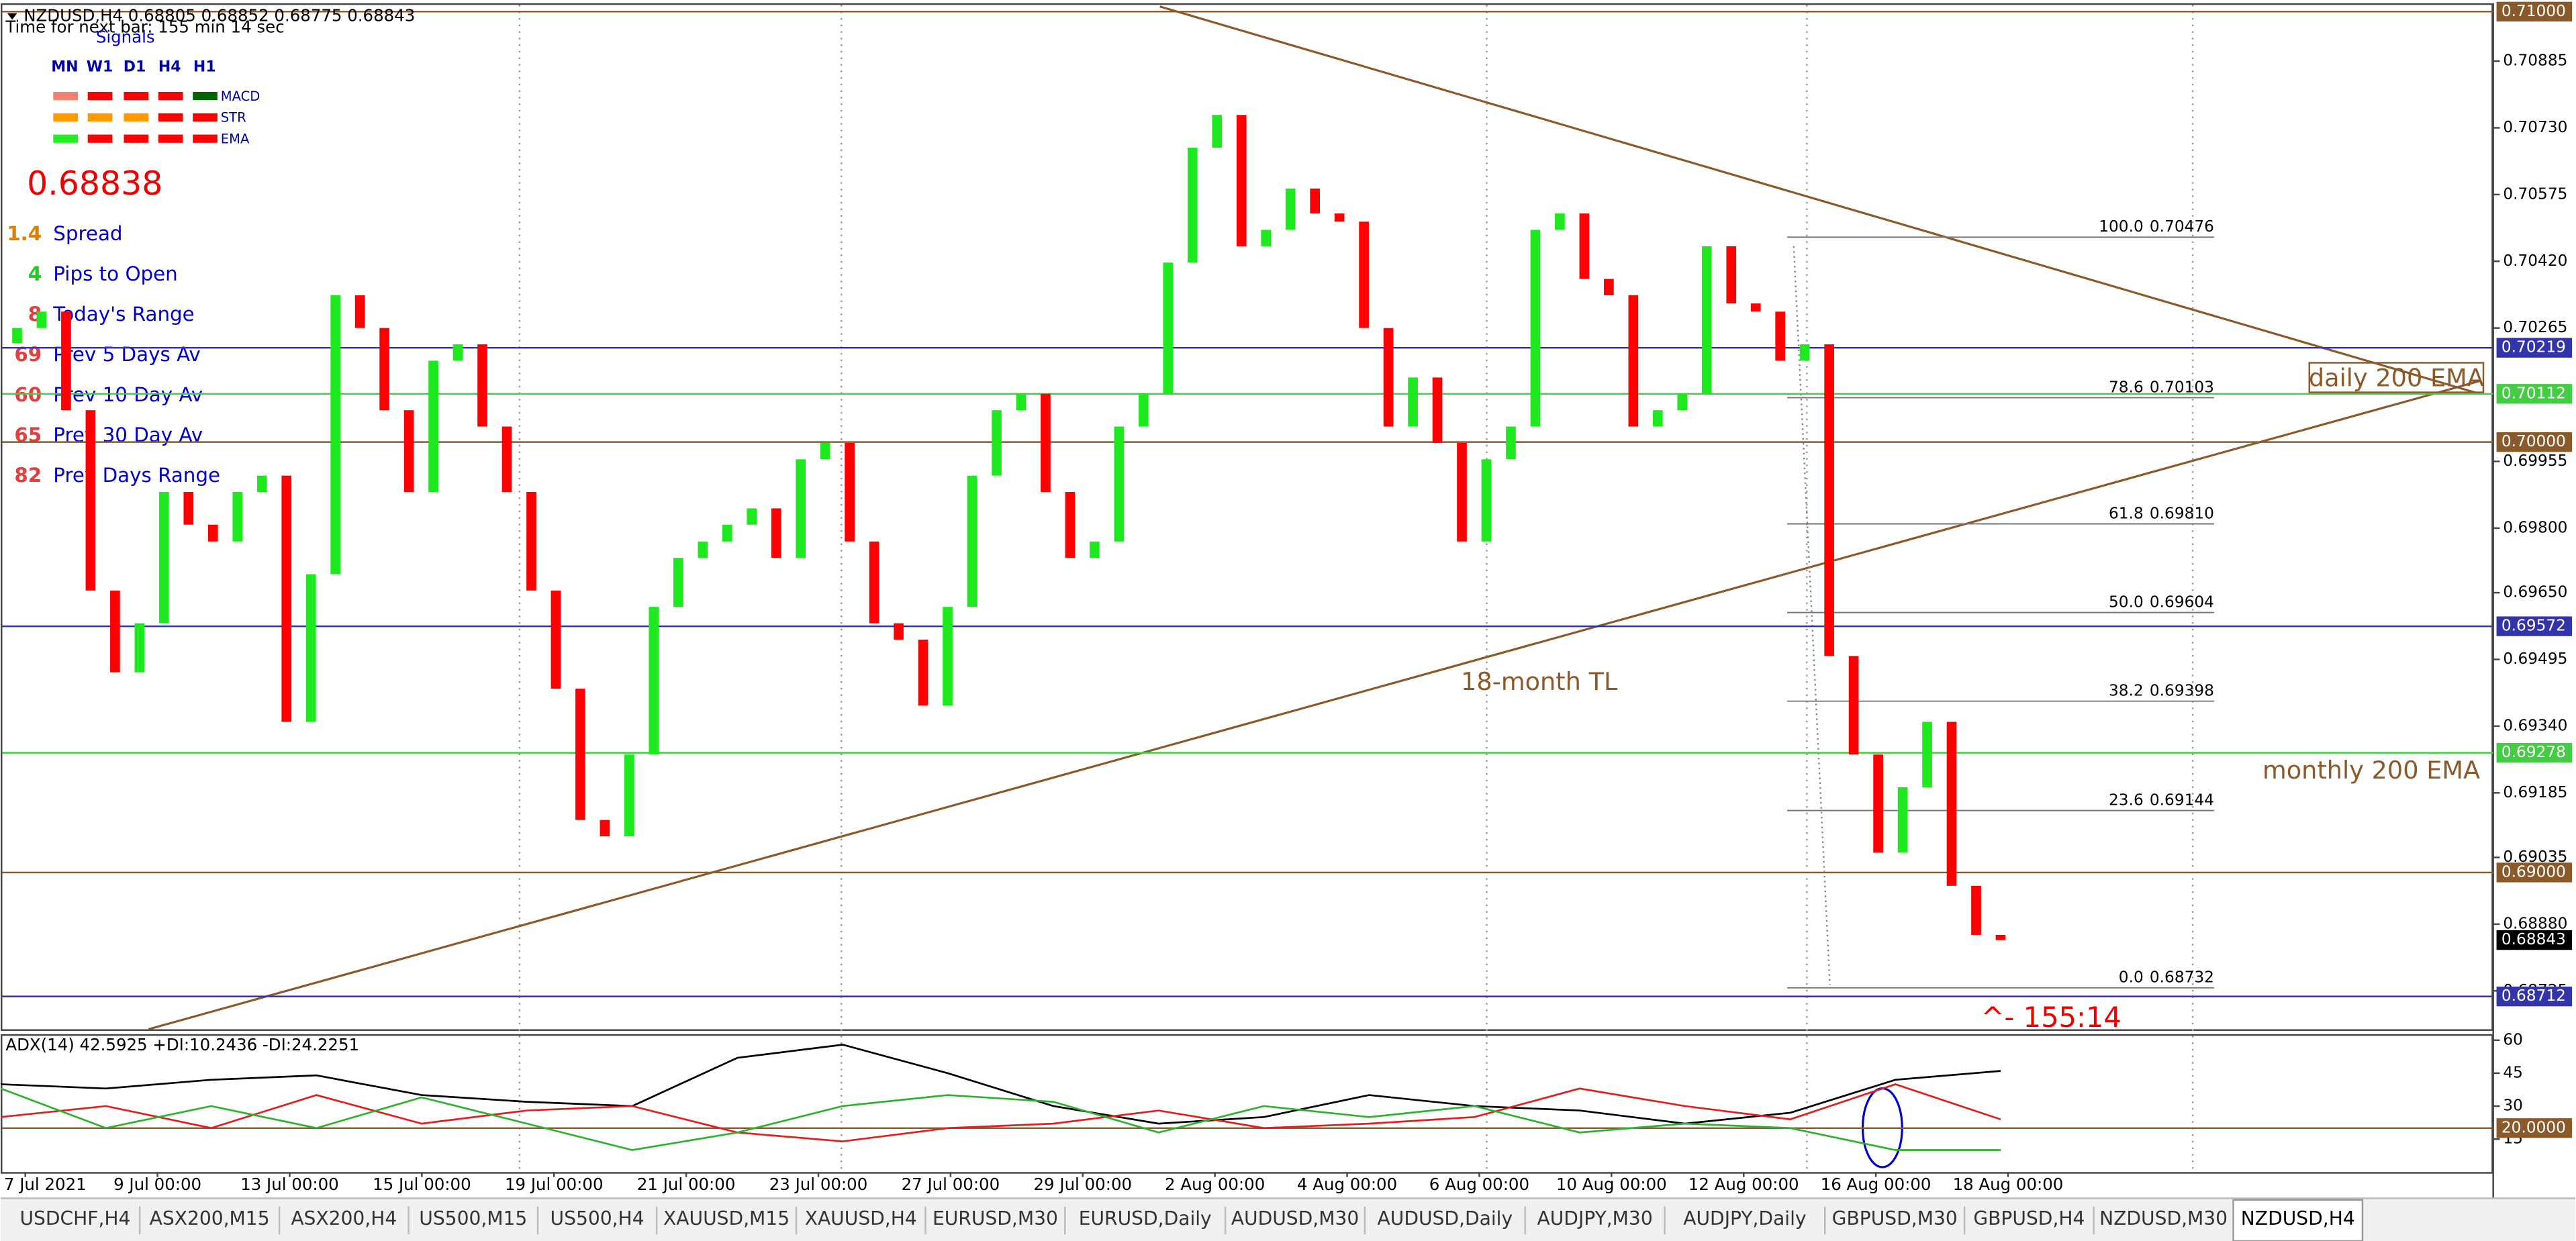  Describe the element at coordinates (995, 1218) in the screenshot. I see `tab: EURUSD,M30` at that location.